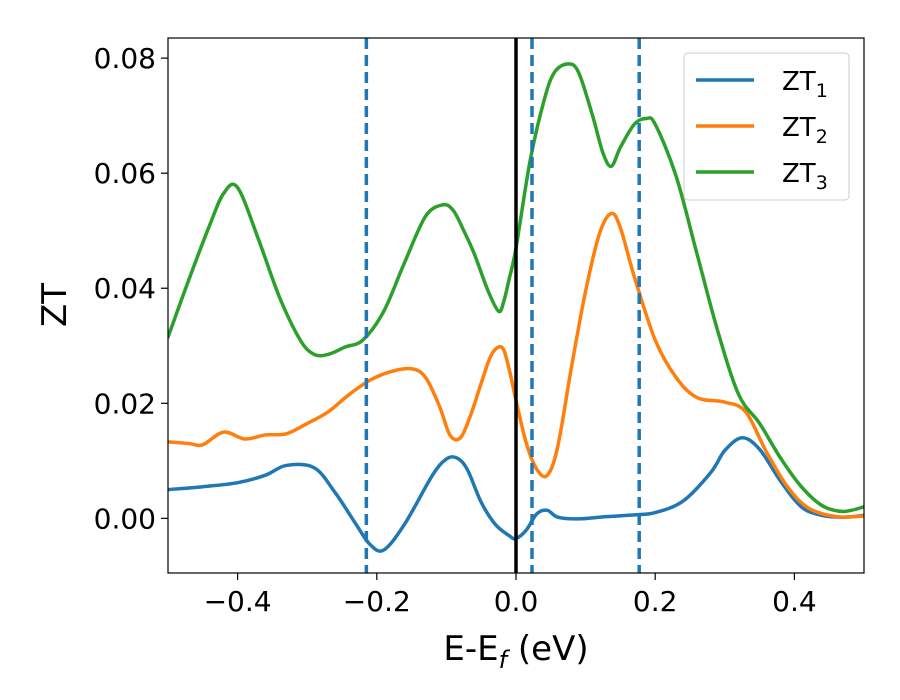 Image resolution: width=900 pixels, height=700 pixels. I want to click on legend-label-zt1: ZT1, so click(805, 84).